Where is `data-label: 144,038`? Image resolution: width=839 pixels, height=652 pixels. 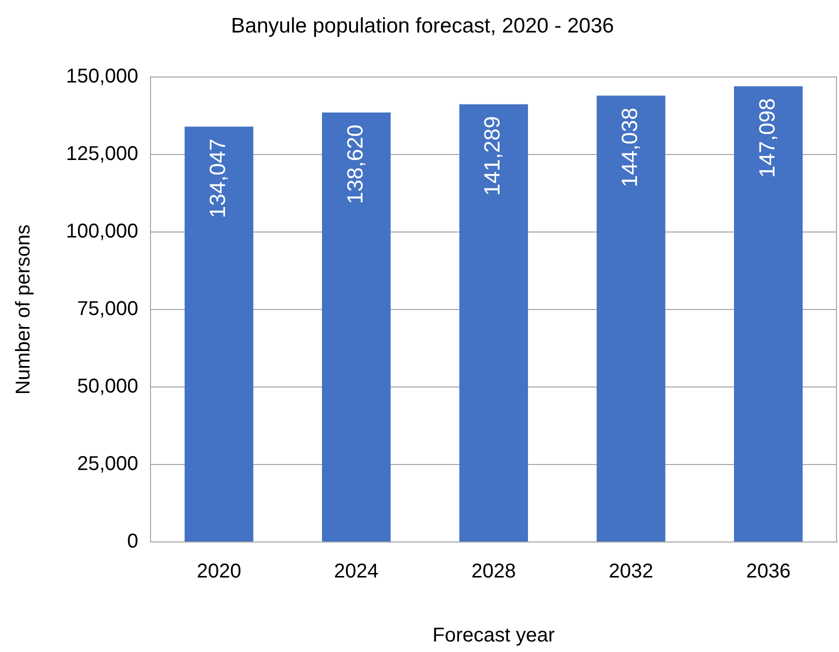
data-label: 144,038 is located at coordinates (629, 148).